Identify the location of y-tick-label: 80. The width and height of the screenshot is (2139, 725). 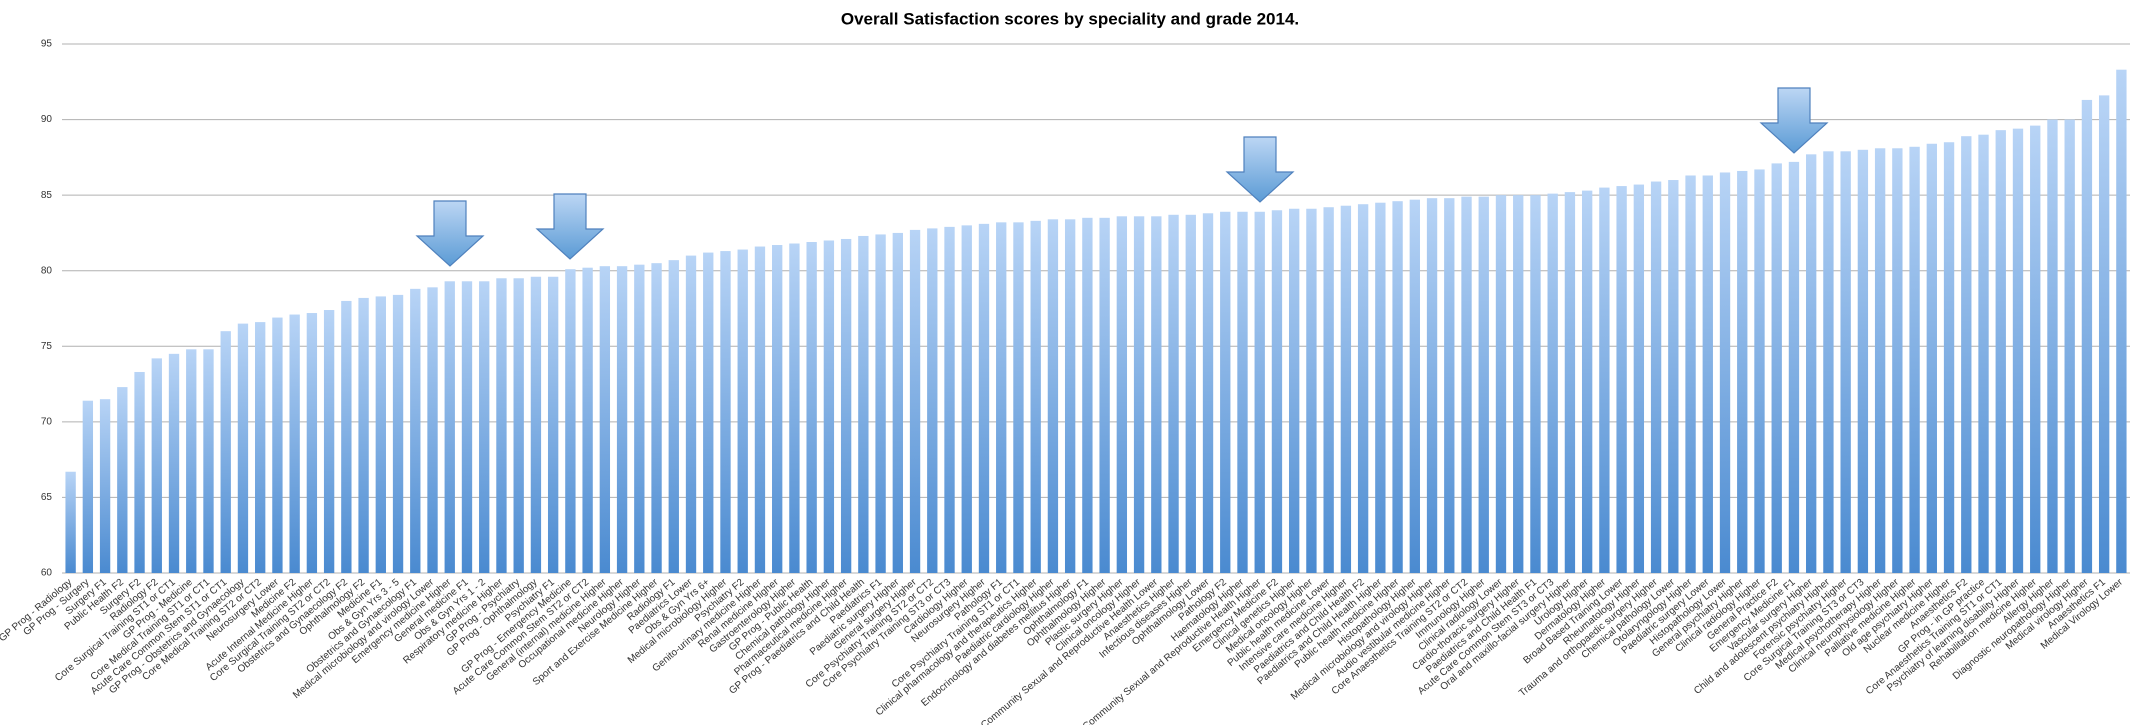
(47, 270).